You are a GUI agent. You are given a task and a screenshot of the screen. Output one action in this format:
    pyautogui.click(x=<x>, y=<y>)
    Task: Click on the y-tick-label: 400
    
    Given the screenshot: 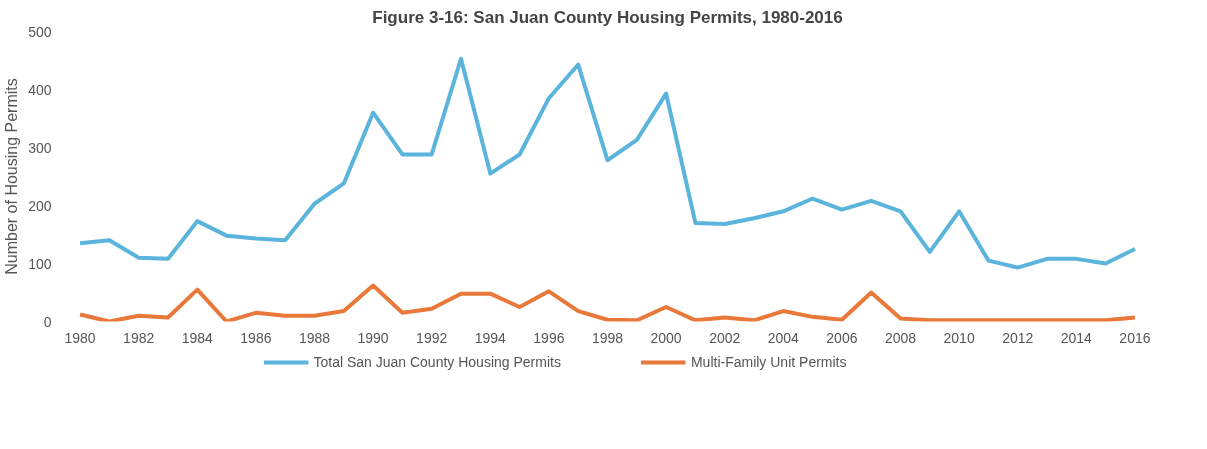 What is the action you would take?
    pyautogui.click(x=40, y=89)
    